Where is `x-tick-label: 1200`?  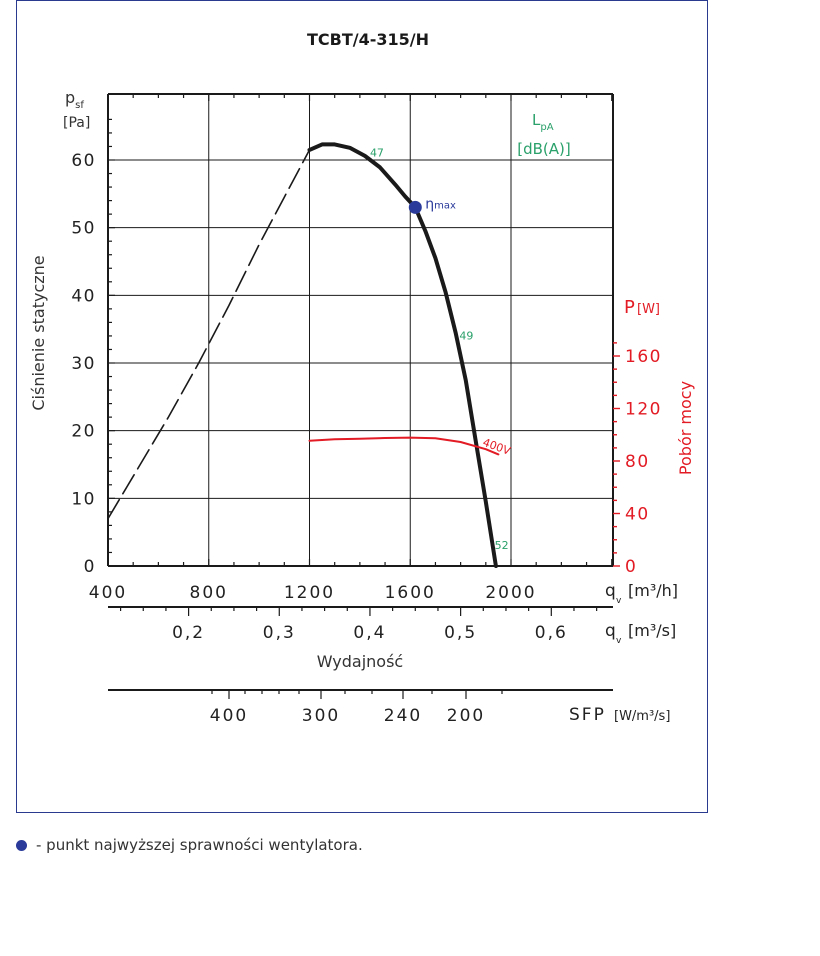
x-tick-label: 1200 is located at coordinates (309, 593).